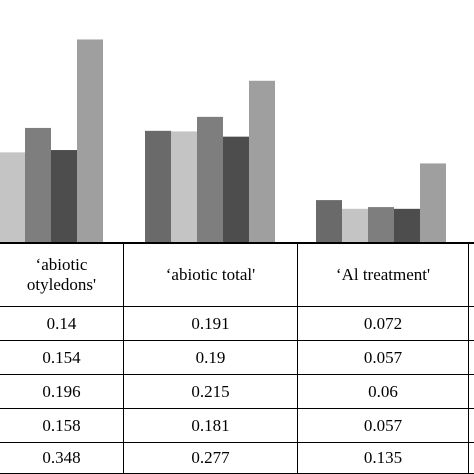 This screenshot has width=474, height=474. I want to click on column-header-line: ‘abiotic, so click(61, 264).